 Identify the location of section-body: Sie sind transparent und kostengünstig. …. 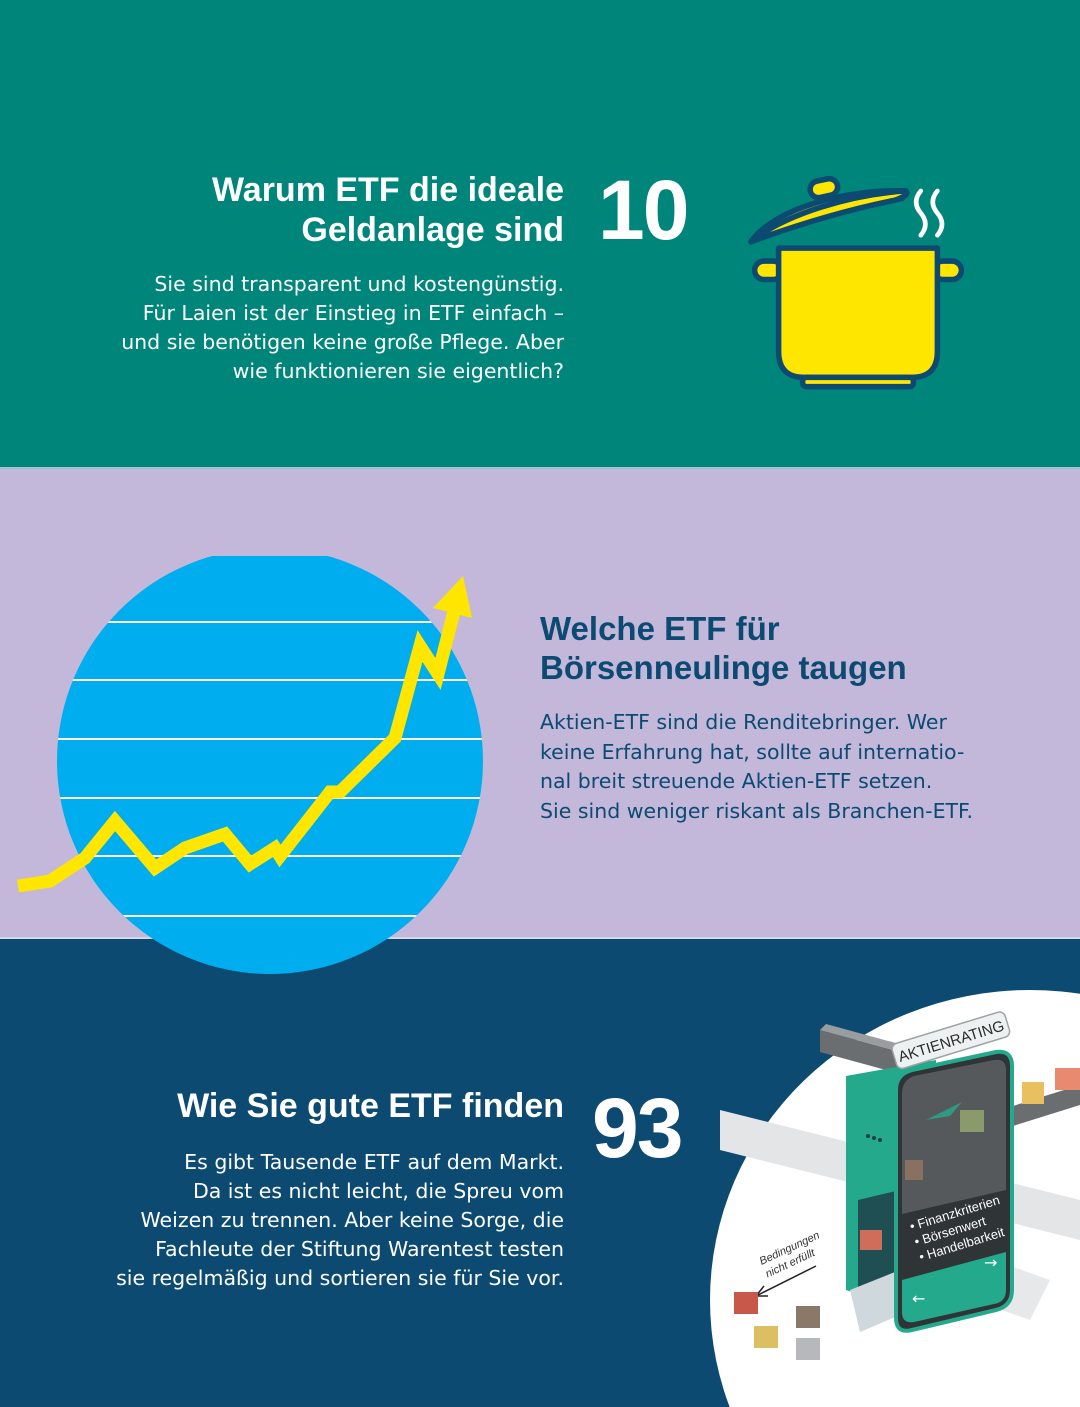
(284, 328).